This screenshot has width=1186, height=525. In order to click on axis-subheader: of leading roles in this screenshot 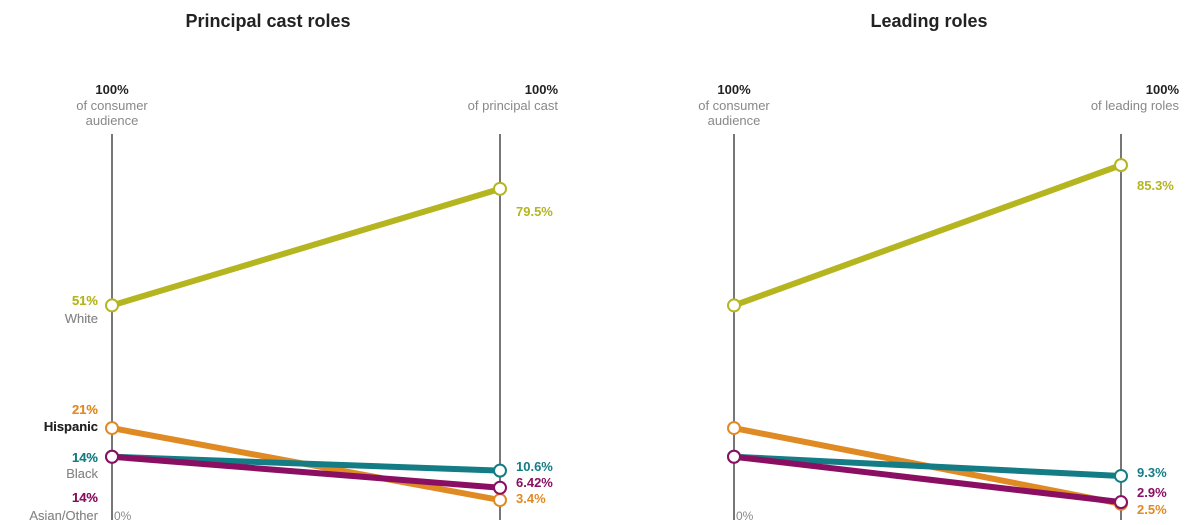, I will do `click(1135, 105)`.